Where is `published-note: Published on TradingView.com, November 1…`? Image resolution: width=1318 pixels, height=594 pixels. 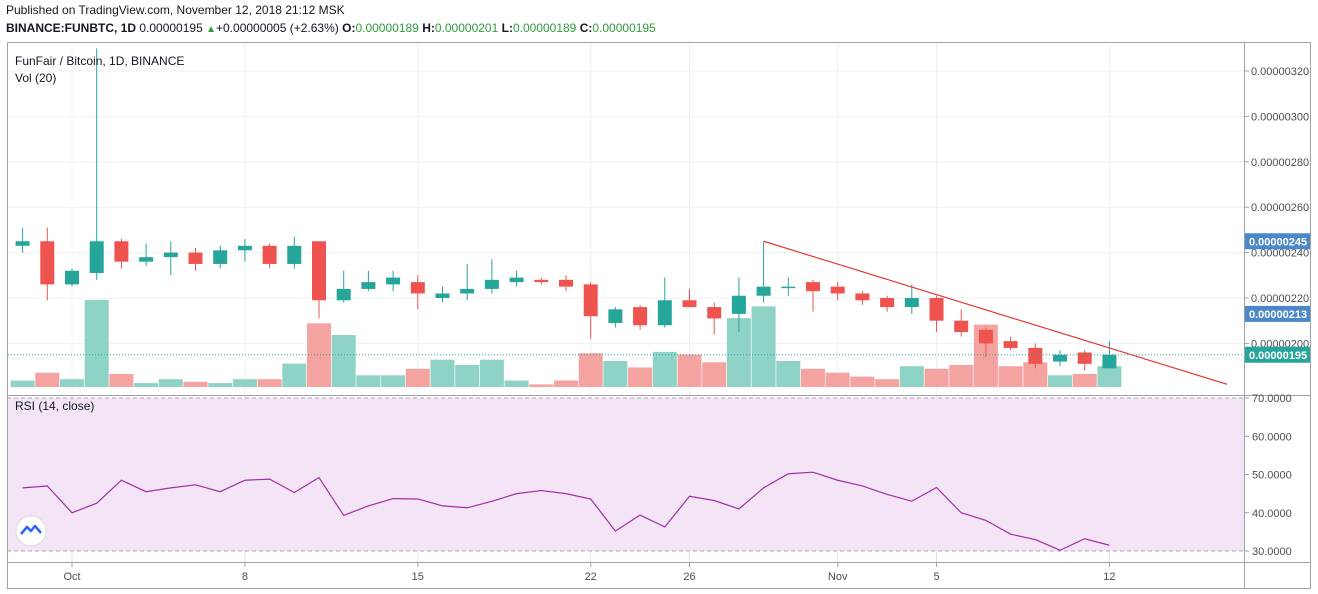
published-note: Published on TradingView.com, November 1… is located at coordinates (175, 10).